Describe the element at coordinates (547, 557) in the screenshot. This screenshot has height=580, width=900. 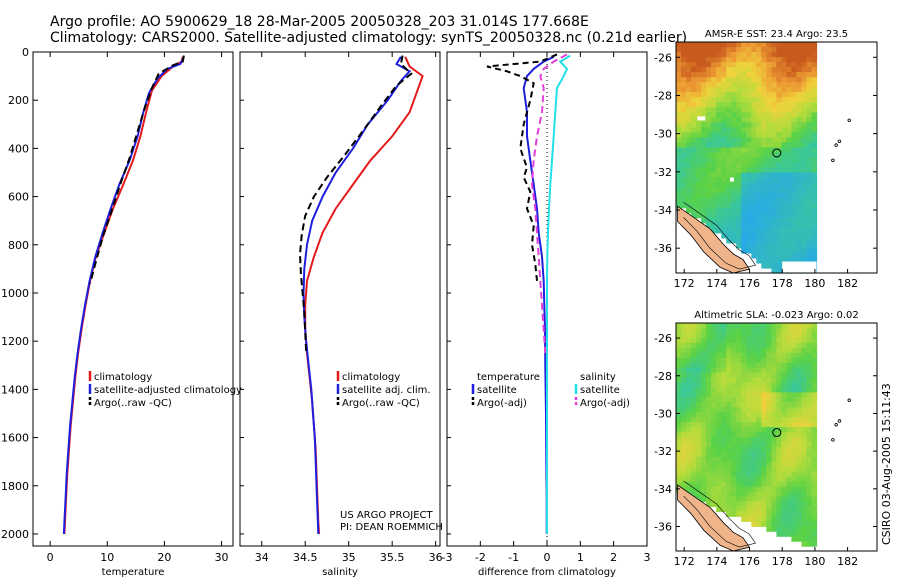
I see `x-tick-label: 0` at that location.